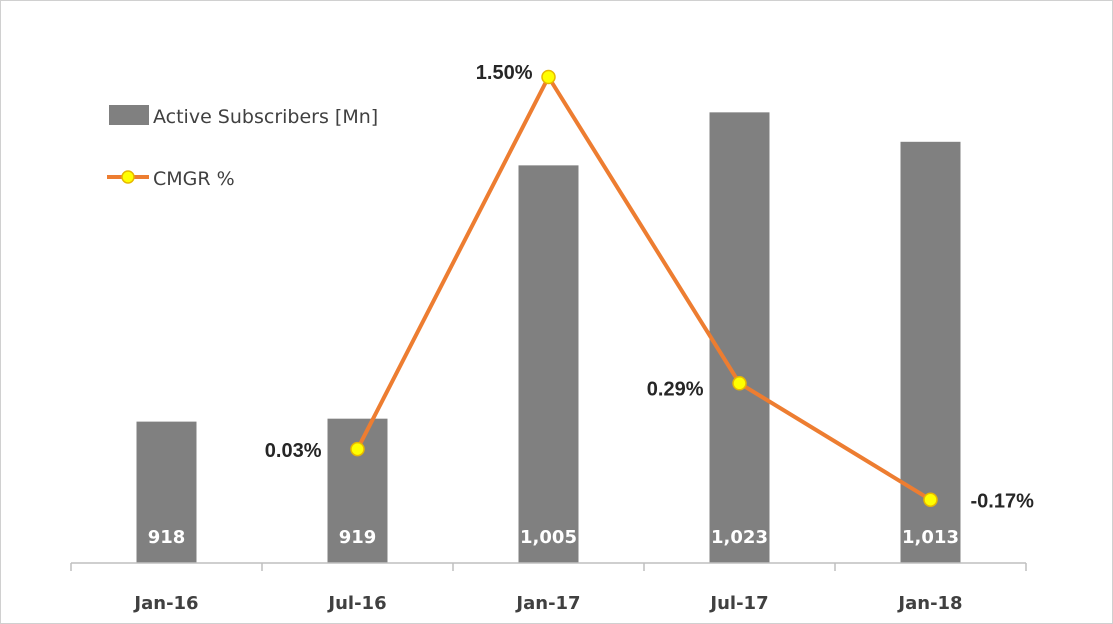 The height and width of the screenshot is (624, 1113). What do you see at coordinates (547, 603) in the screenshot?
I see `x-tick-label: Jan-17` at bounding box center [547, 603].